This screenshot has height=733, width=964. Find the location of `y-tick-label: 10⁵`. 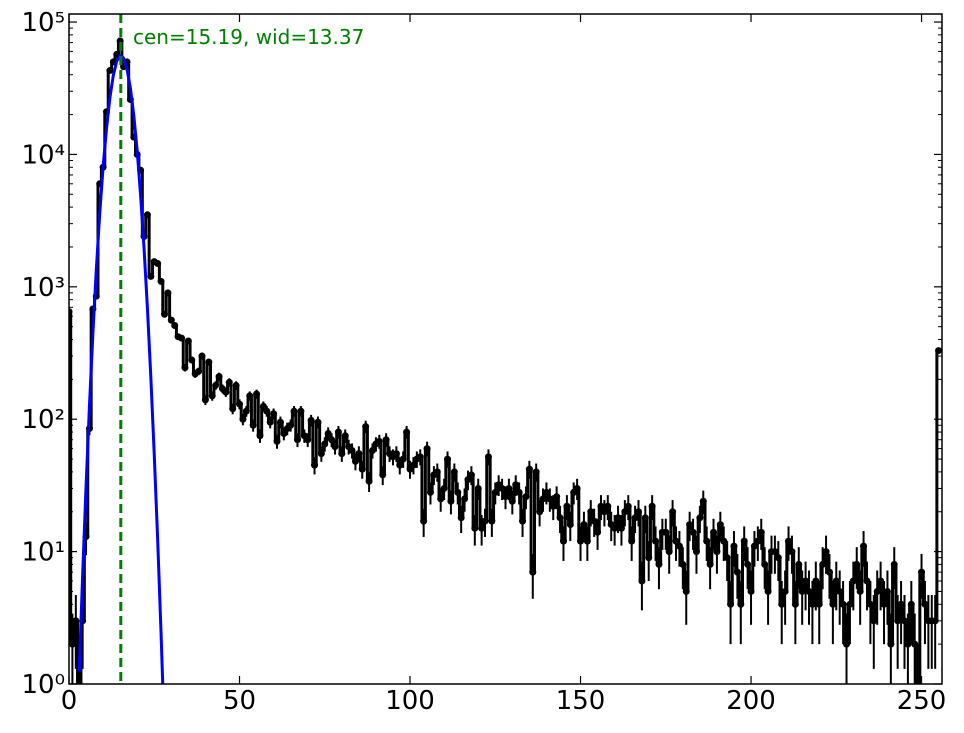

y-tick-label: 10⁵ is located at coordinates (43, 23).